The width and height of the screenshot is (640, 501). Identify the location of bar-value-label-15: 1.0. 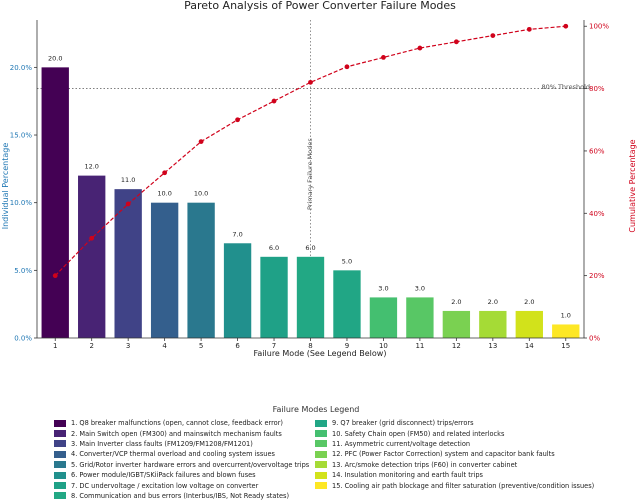
(566, 315).